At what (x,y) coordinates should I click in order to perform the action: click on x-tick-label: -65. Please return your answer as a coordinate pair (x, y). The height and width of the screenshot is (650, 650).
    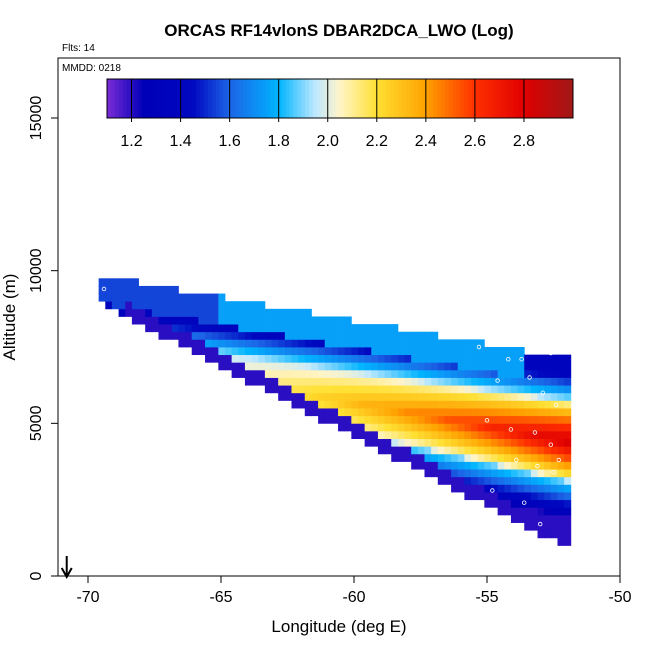
    Looking at the image, I should click on (220, 597).